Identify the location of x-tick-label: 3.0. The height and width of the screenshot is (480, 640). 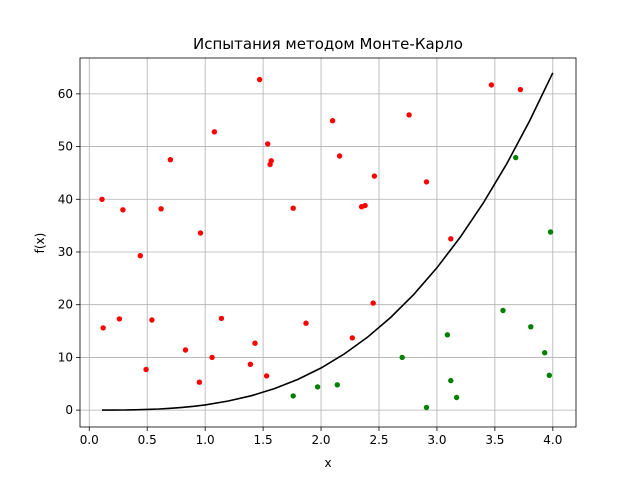
(436, 440).